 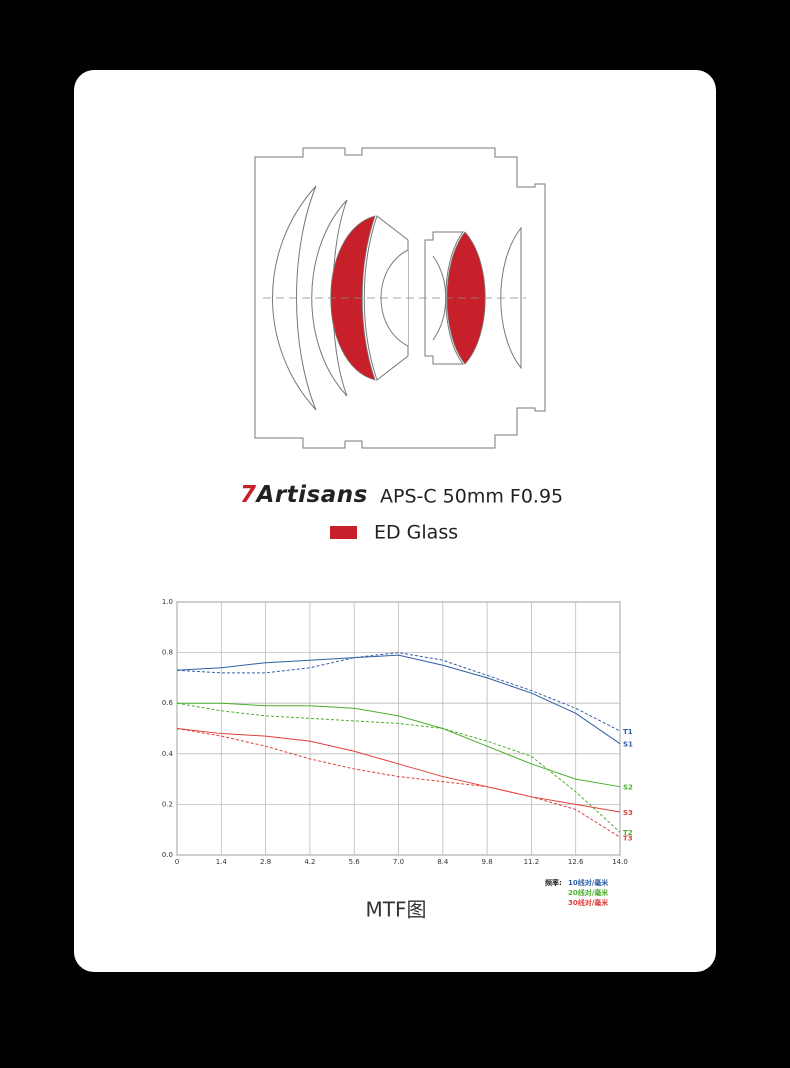 What do you see at coordinates (167, 653) in the screenshot?
I see `y-tick-label: 0.8` at bounding box center [167, 653].